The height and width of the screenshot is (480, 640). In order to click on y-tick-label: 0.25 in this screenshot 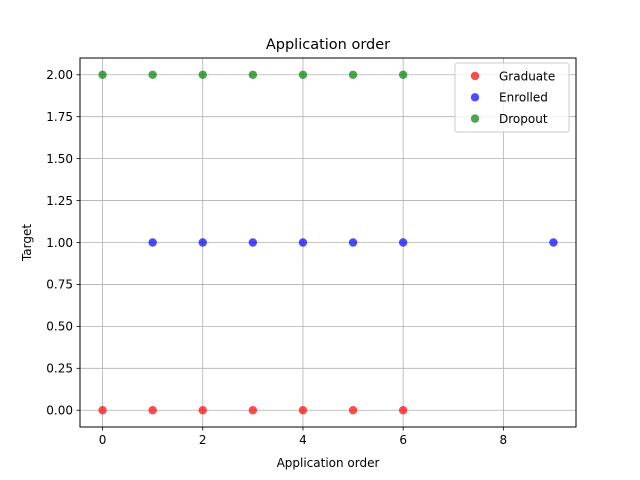, I will do `click(59, 369)`.